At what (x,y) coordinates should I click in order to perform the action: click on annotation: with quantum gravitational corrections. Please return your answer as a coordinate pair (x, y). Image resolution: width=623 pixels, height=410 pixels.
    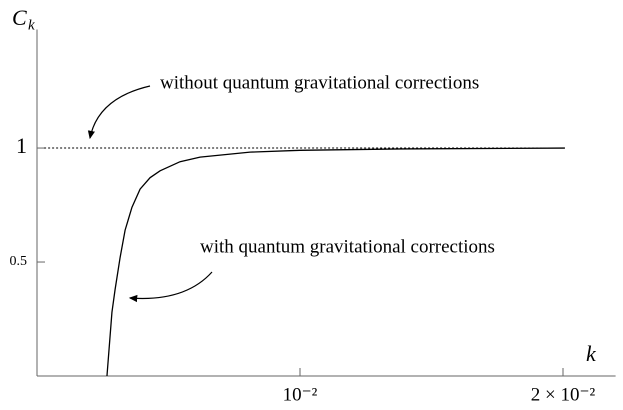
    Looking at the image, I should click on (347, 246).